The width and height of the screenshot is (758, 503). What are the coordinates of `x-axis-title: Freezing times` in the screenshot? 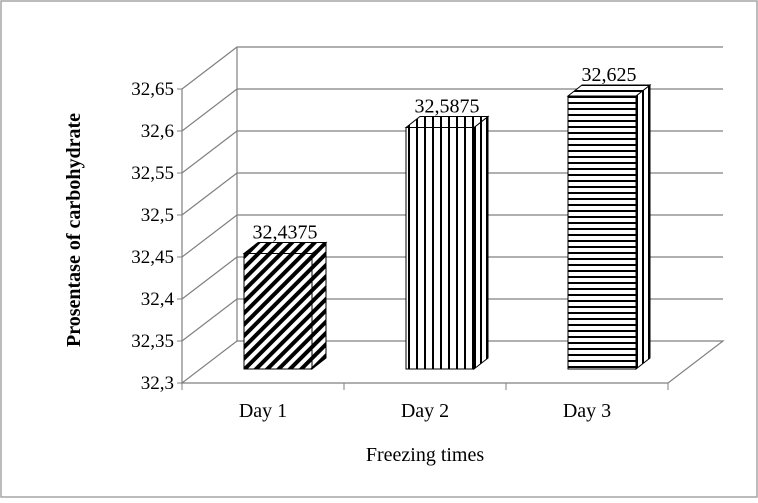 It's located at (425, 455).